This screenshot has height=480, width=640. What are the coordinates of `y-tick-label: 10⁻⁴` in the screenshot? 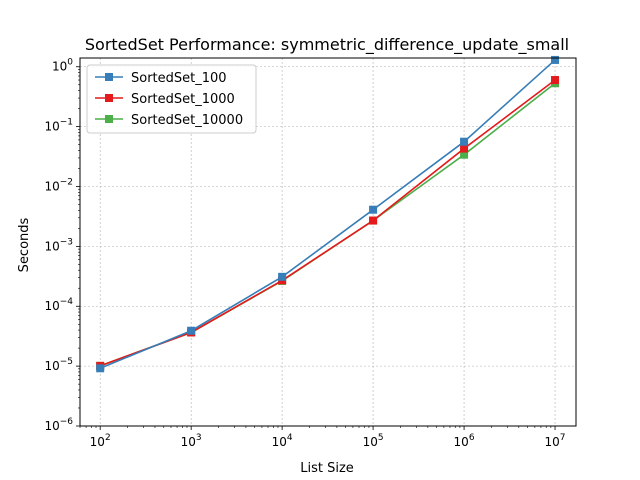 It's located at (58, 305).